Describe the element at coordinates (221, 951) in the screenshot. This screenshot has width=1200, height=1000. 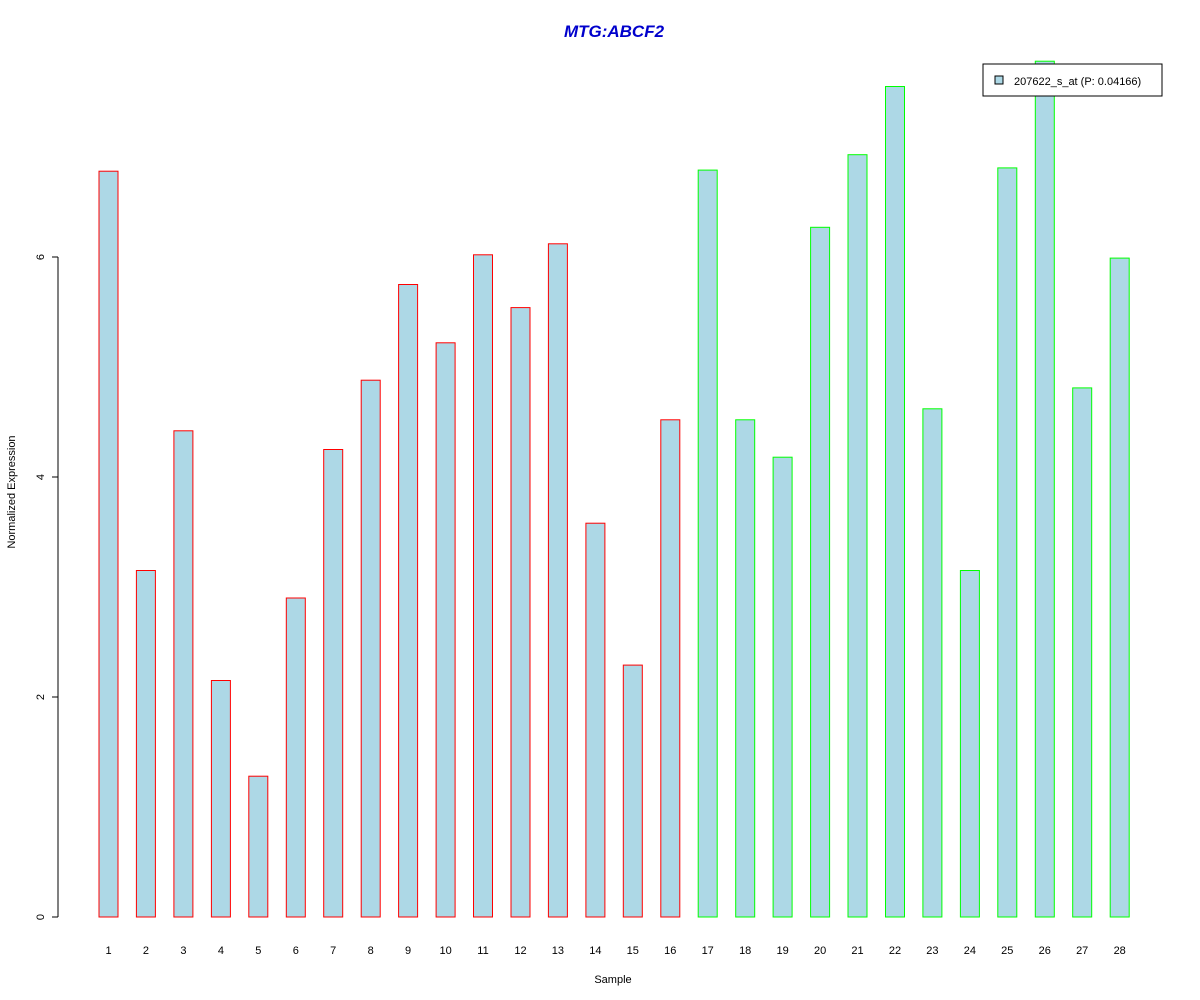
I see `x-tick-label: 4` at that location.